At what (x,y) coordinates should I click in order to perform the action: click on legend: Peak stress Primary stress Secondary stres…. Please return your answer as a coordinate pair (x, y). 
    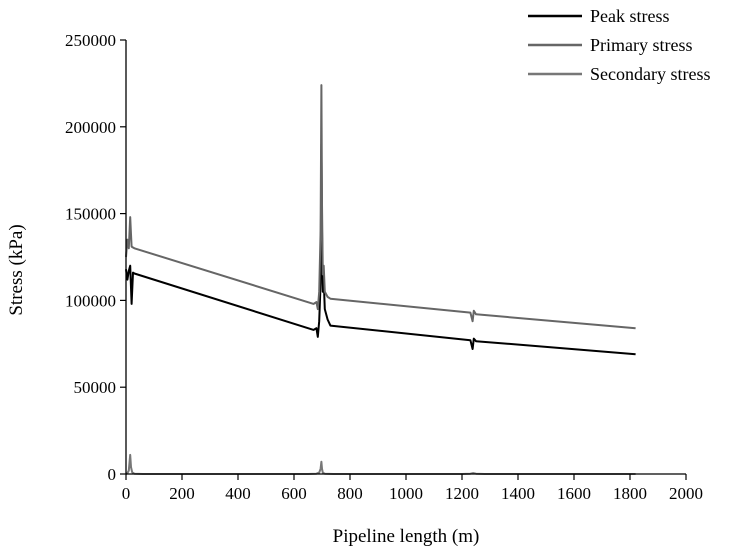
    Looking at the image, I should click on (619, 45).